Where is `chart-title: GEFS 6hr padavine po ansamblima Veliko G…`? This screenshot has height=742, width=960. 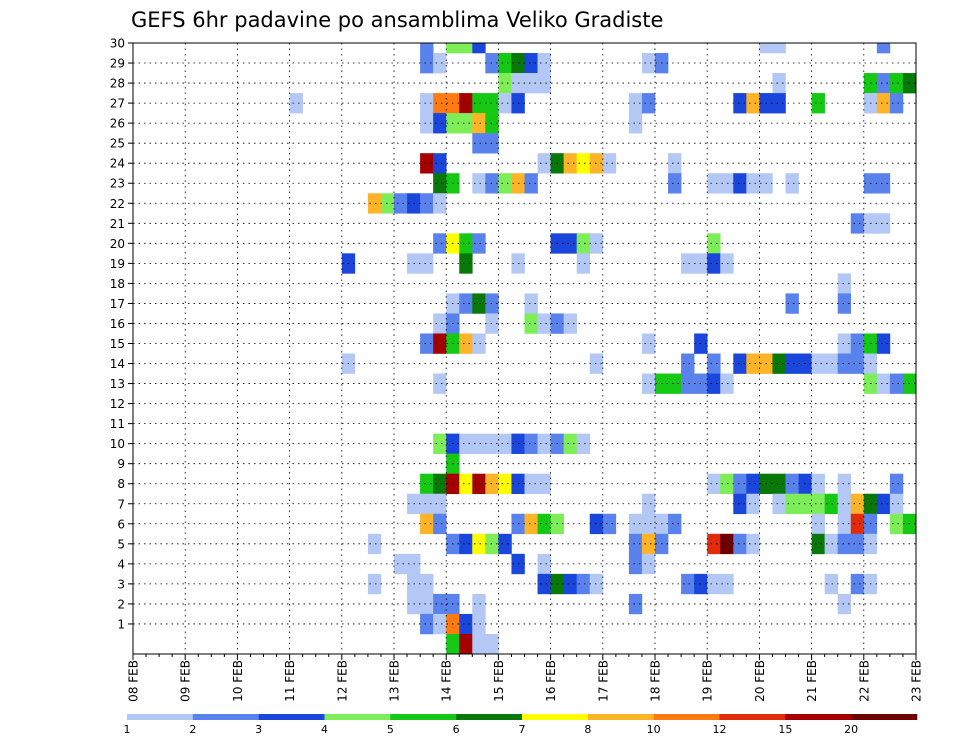
chart-title: GEFS 6hr padavine po ansamblima Veliko G… is located at coordinates (397, 20).